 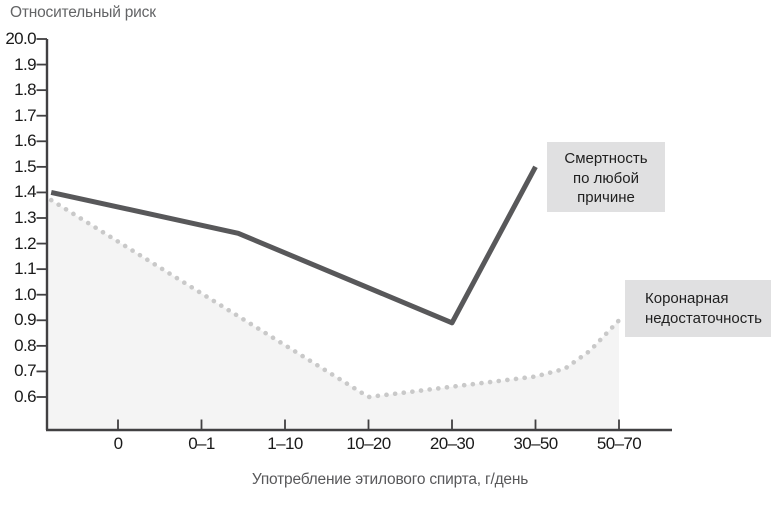 I want to click on y-tick-label: 0.7, so click(x=25, y=371).